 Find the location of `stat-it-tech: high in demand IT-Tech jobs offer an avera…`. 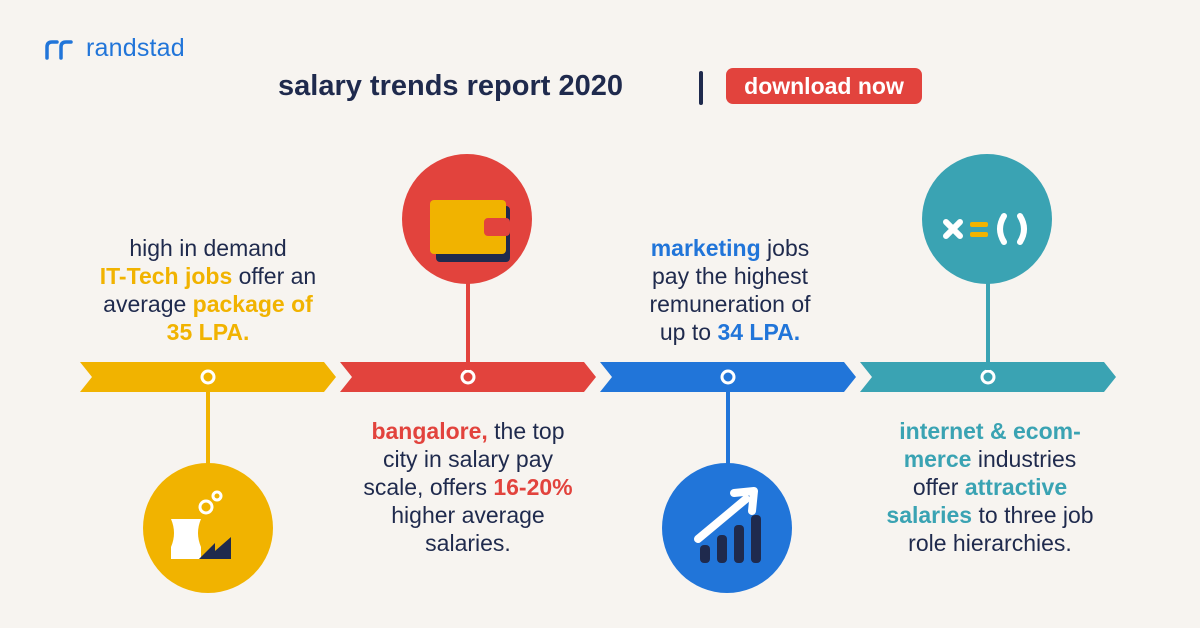

stat-it-tech: high in demand IT-Tech jobs offer an avera… is located at coordinates (208, 290).